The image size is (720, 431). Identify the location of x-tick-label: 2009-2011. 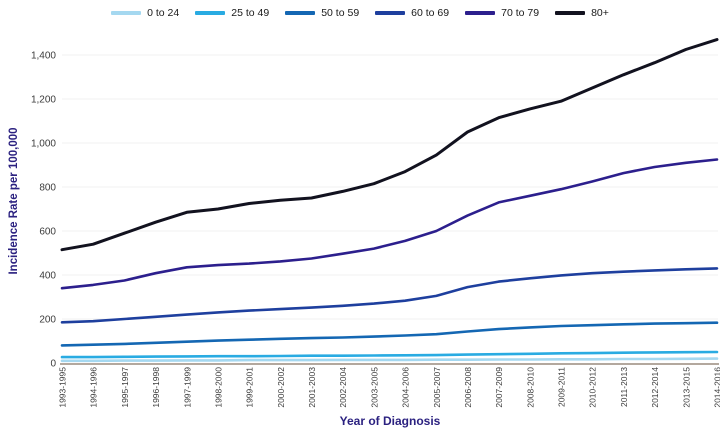
(562, 387).